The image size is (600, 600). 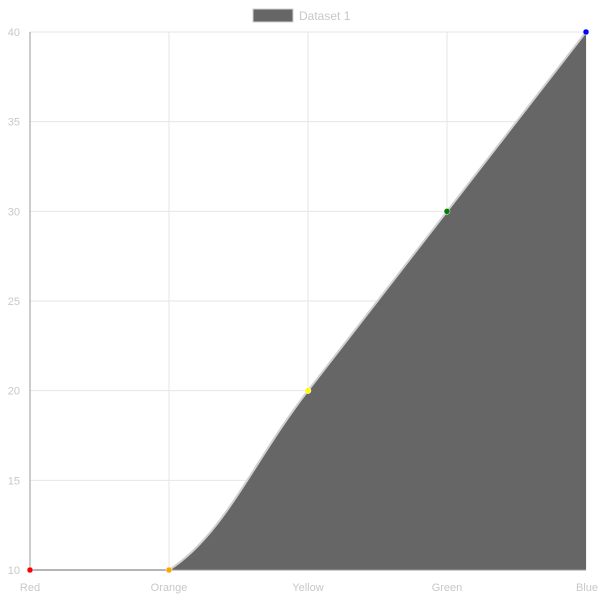 What do you see at coordinates (447, 588) in the screenshot?
I see `x-tick-label-green: Green` at bounding box center [447, 588].